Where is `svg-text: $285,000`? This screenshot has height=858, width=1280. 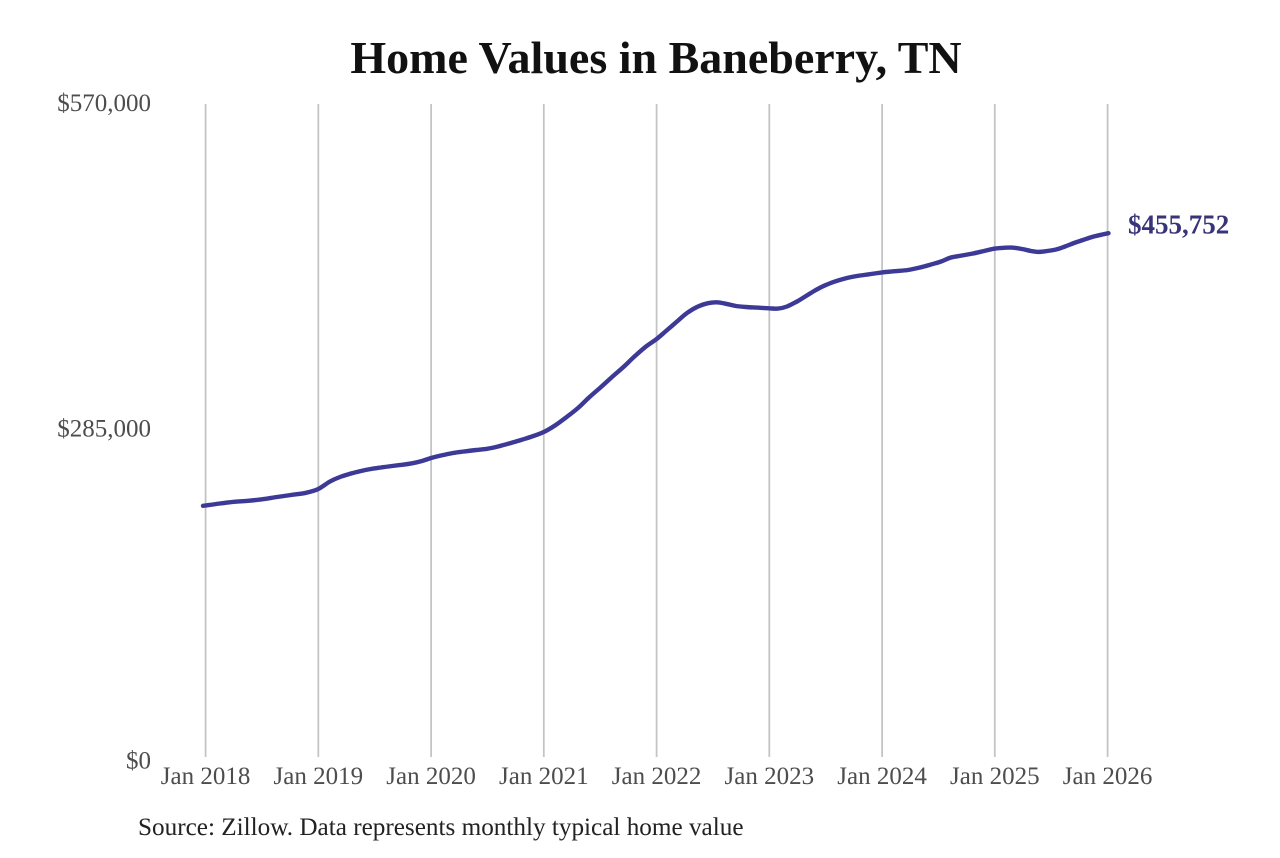
svg-text: $285,000 is located at coordinates (104, 429).